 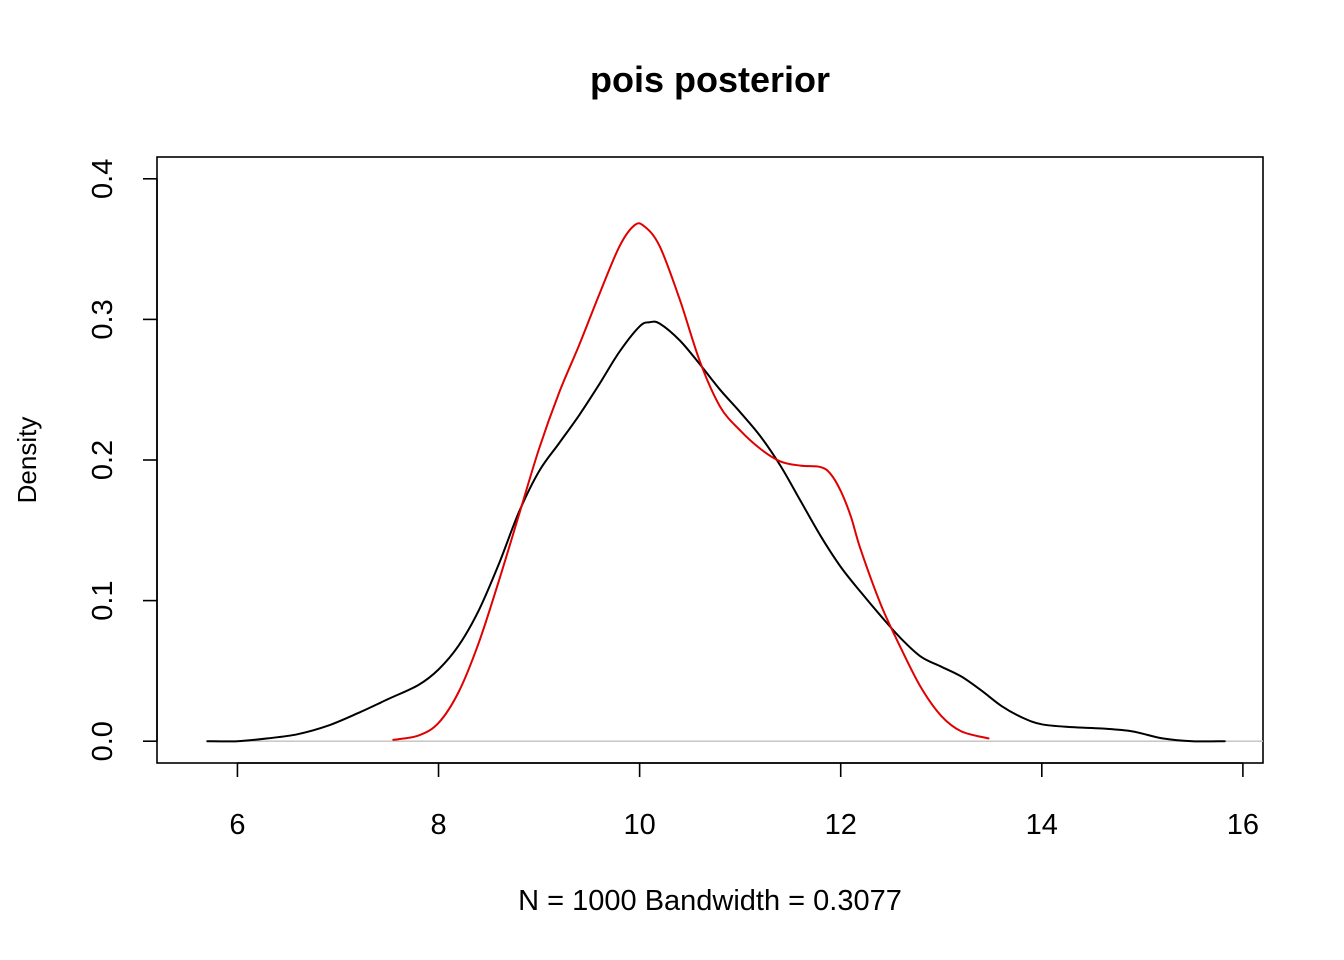 I want to click on x-tick-label: 12, so click(x=841, y=825).